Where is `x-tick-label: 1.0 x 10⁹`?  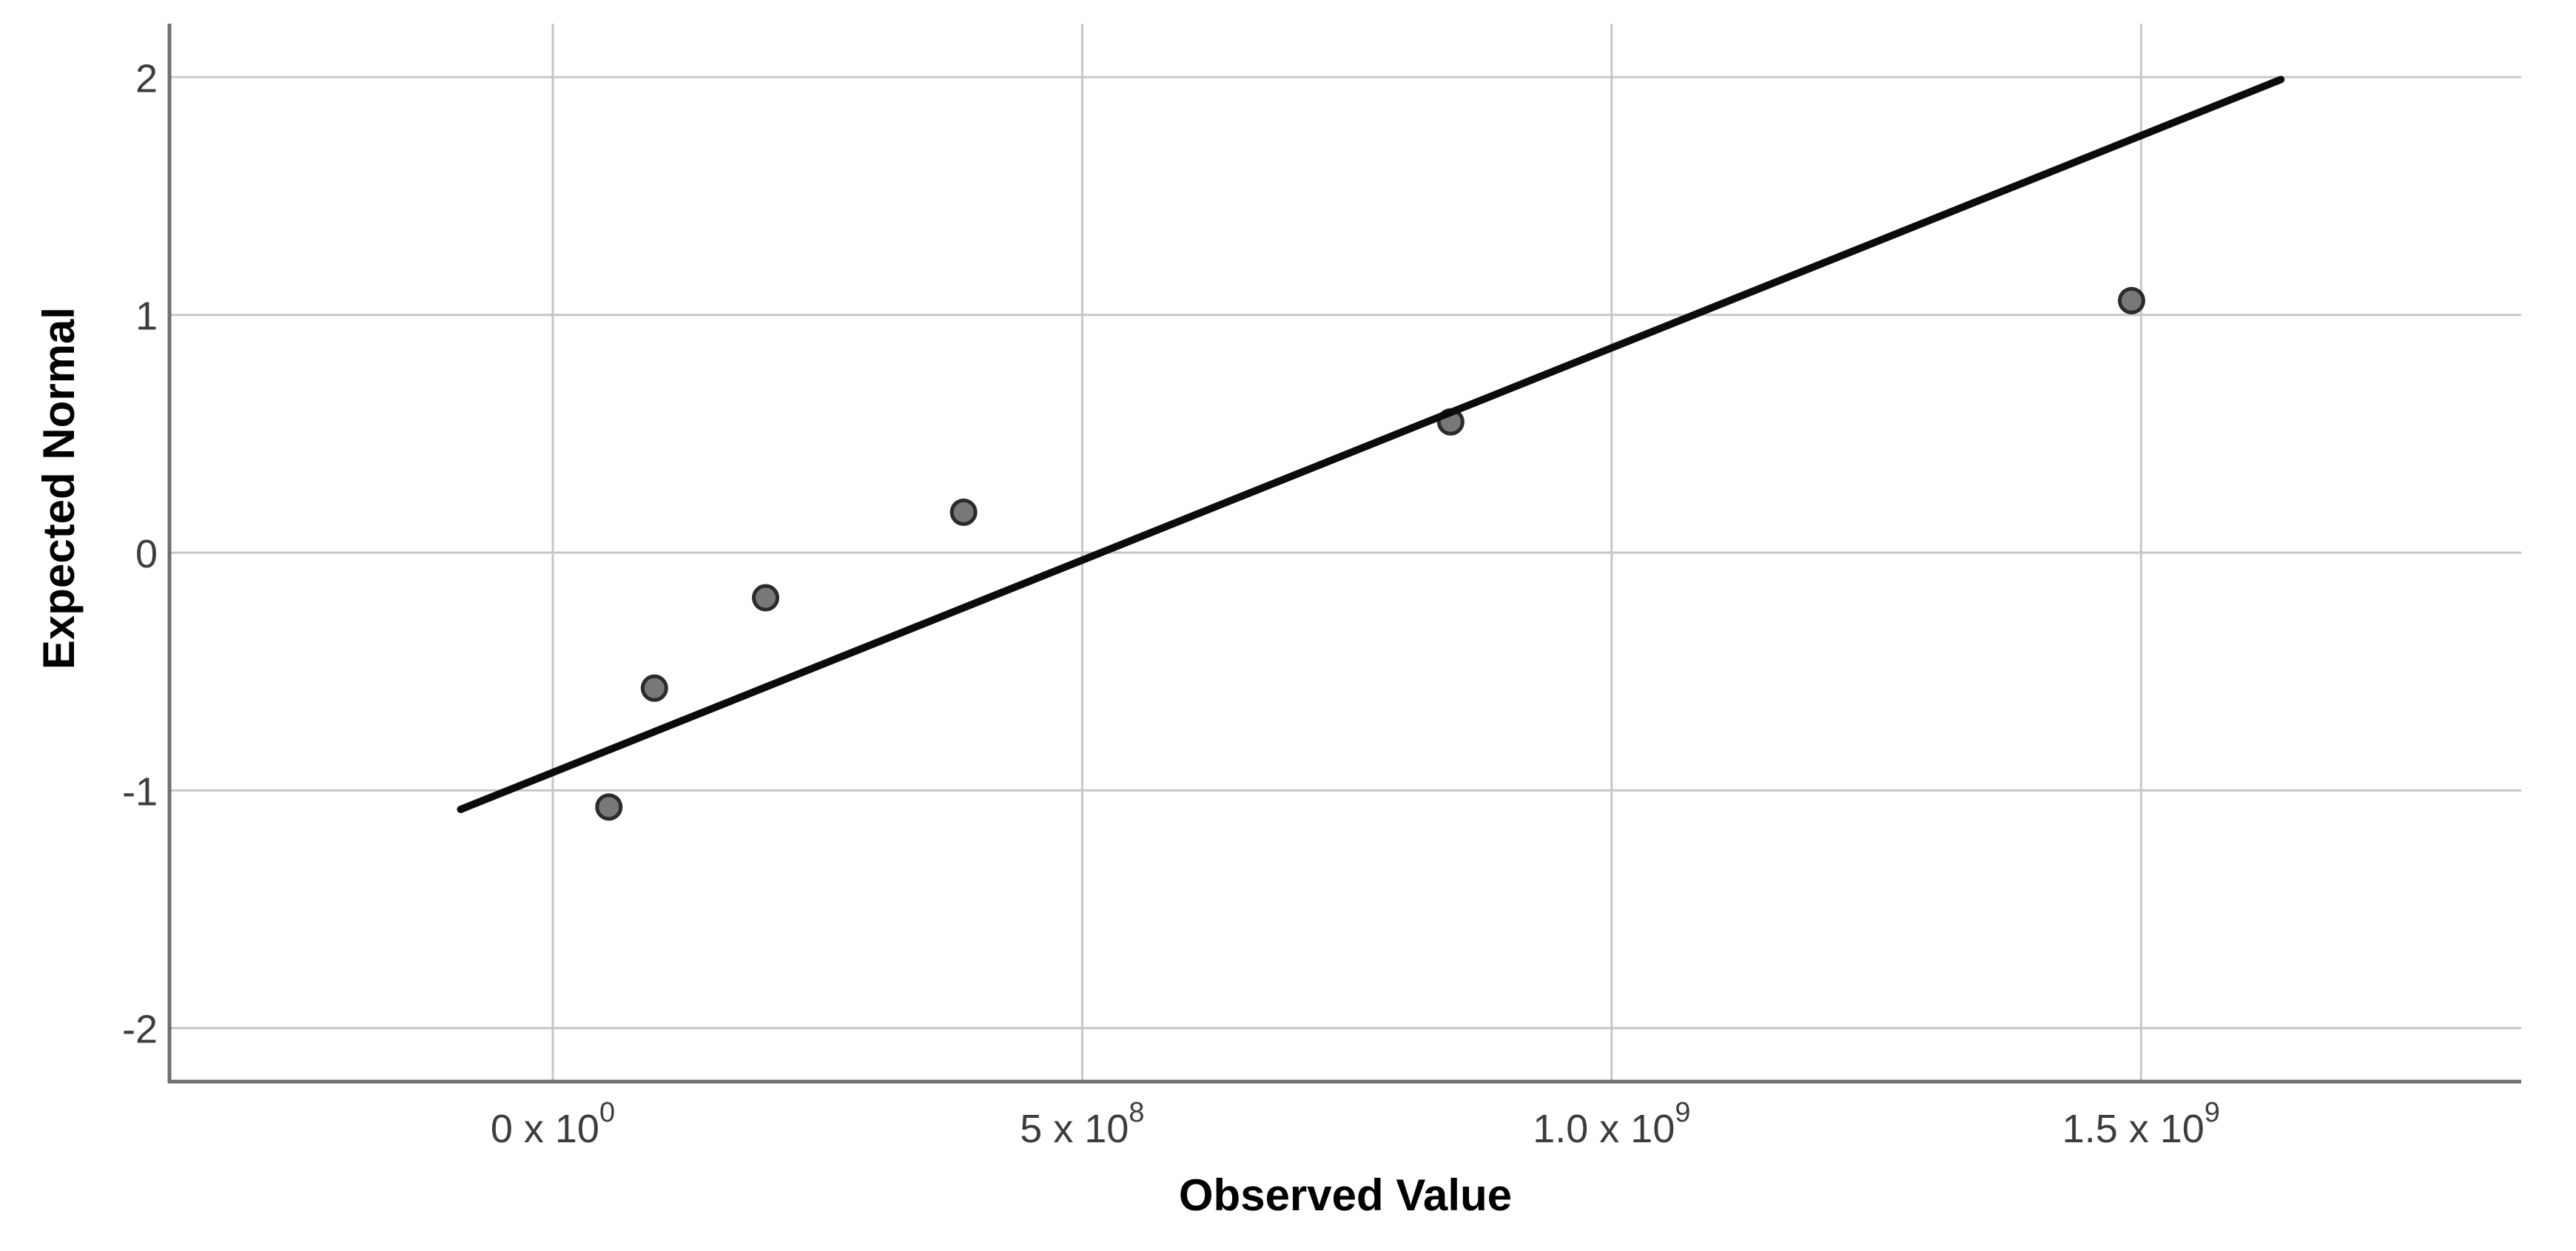
x-tick-label: 1.0 x 10⁹ is located at coordinates (1611, 1124).